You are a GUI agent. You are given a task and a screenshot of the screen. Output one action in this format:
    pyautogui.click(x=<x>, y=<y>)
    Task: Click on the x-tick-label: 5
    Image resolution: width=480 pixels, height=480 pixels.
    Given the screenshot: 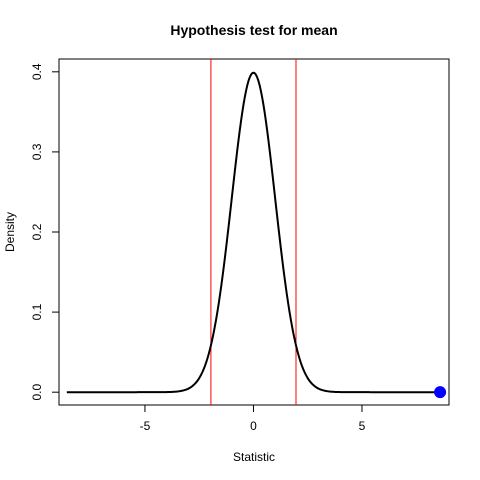 What is the action you would take?
    pyautogui.click(x=362, y=426)
    